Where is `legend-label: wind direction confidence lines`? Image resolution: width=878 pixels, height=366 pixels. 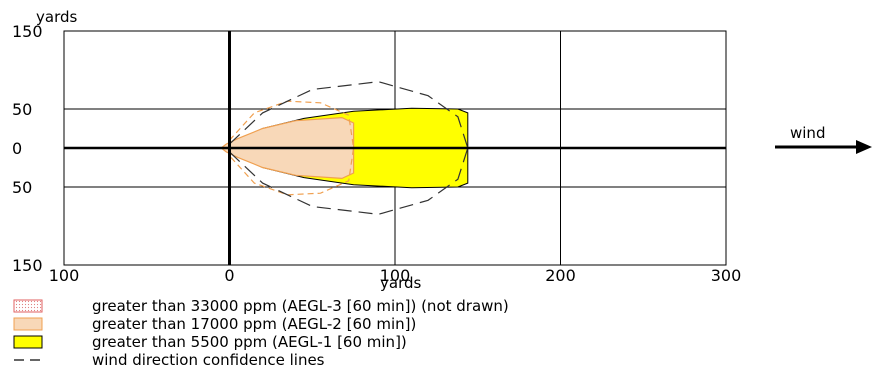 legend-label: wind direction confidence lines is located at coordinates (208, 358).